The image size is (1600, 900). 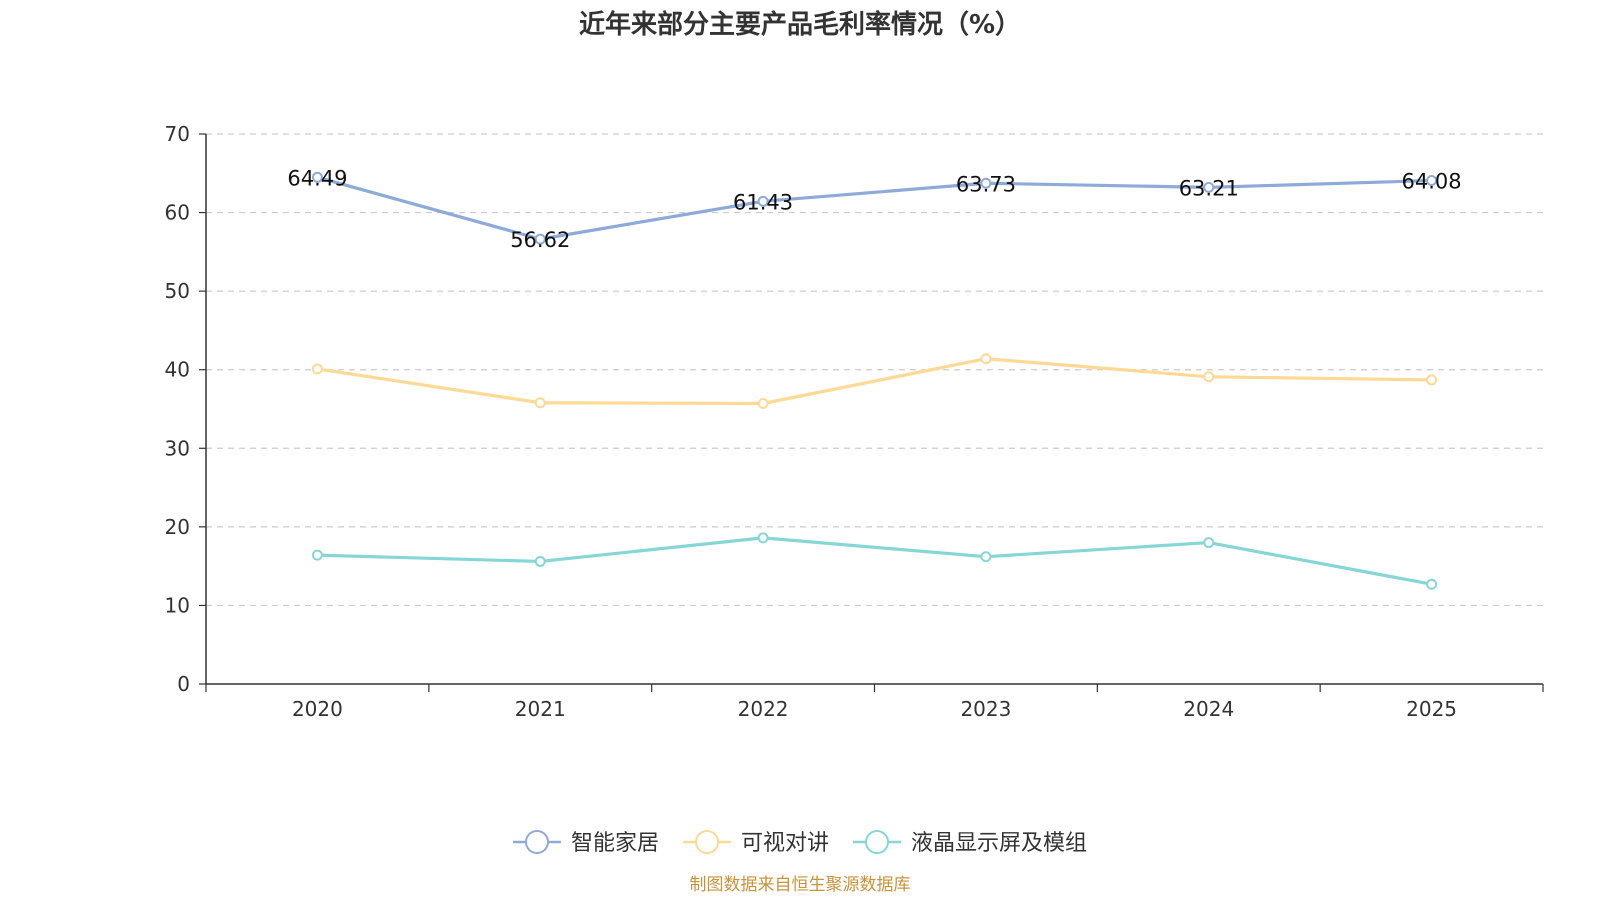 I want to click on data-label: 63.73, so click(x=986, y=184).